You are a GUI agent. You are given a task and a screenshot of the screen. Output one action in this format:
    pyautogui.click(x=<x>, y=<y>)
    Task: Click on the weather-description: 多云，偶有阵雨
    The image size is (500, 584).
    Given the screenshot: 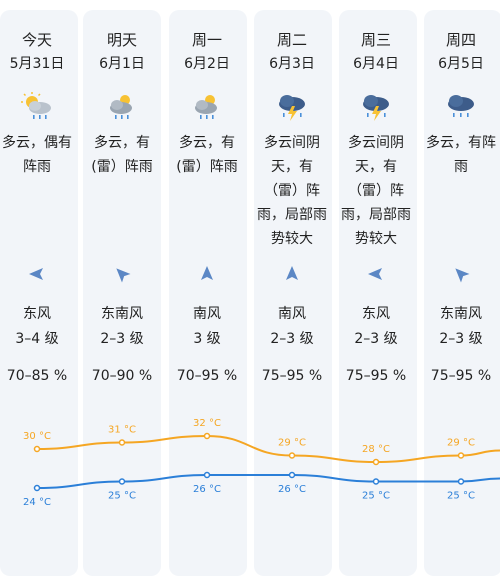 What is the action you would take?
    pyautogui.click(x=38, y=155)
    